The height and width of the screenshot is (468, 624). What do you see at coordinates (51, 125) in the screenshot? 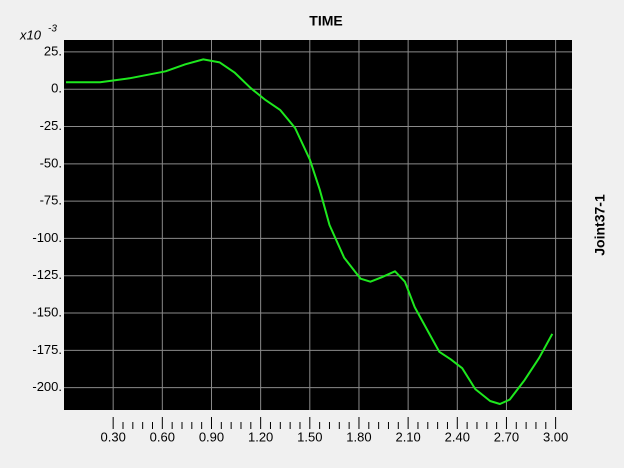
I see `y-tick-label: -25.` at bounding box center [51, 125].